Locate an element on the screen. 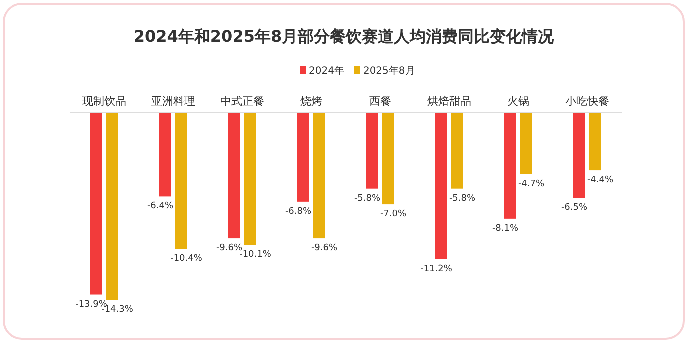 Image resolution: width=688 pixels, height=343 pixels. data-label: -4.4% is located at coordinates (600, 181).